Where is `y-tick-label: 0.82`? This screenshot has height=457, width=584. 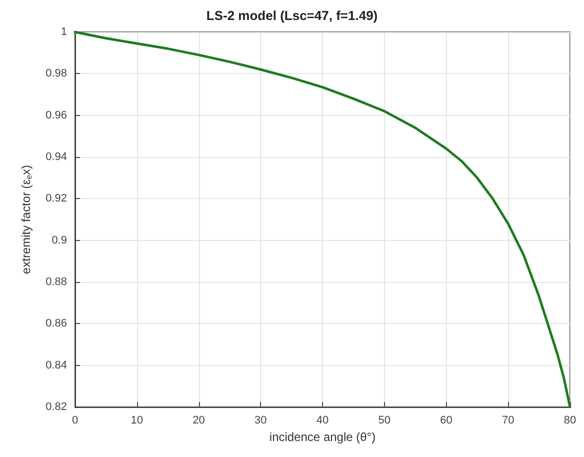
y-tick-label: 0.82 is located at coordinates (56, 407).